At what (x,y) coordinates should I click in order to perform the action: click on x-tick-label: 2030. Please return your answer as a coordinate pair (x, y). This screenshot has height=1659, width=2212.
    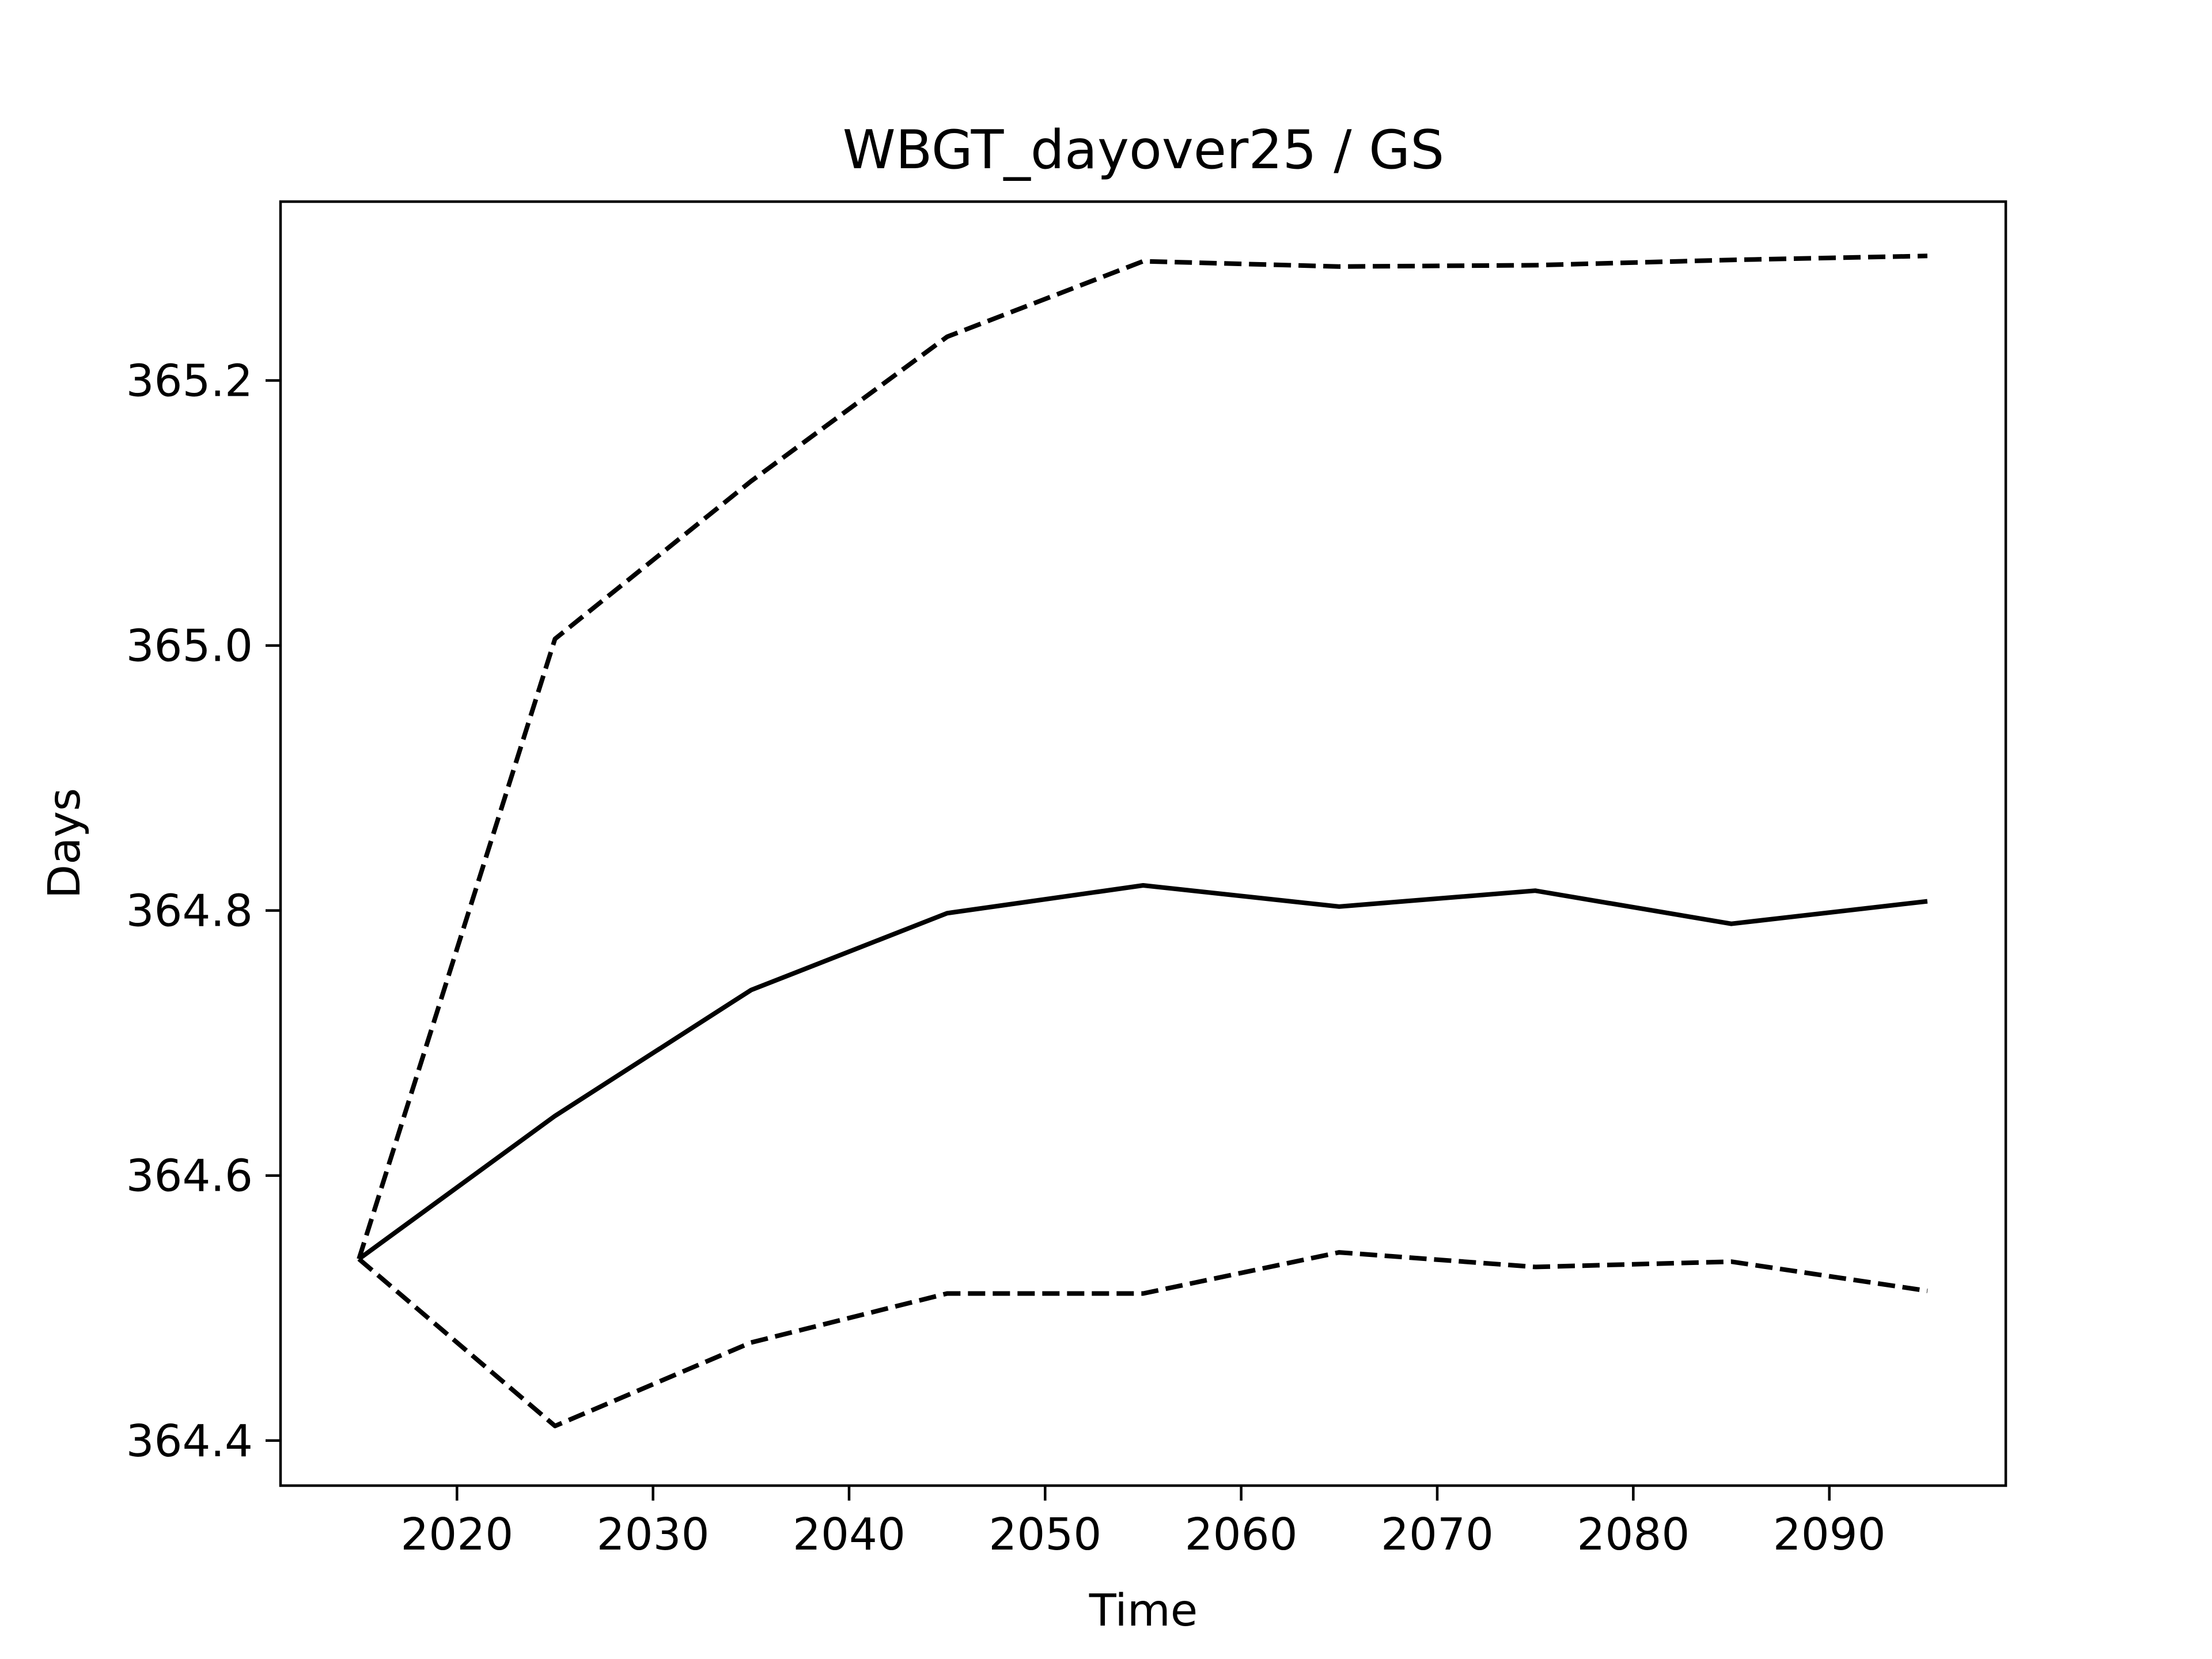
    Looking at the image, I should click on (653, 1534).